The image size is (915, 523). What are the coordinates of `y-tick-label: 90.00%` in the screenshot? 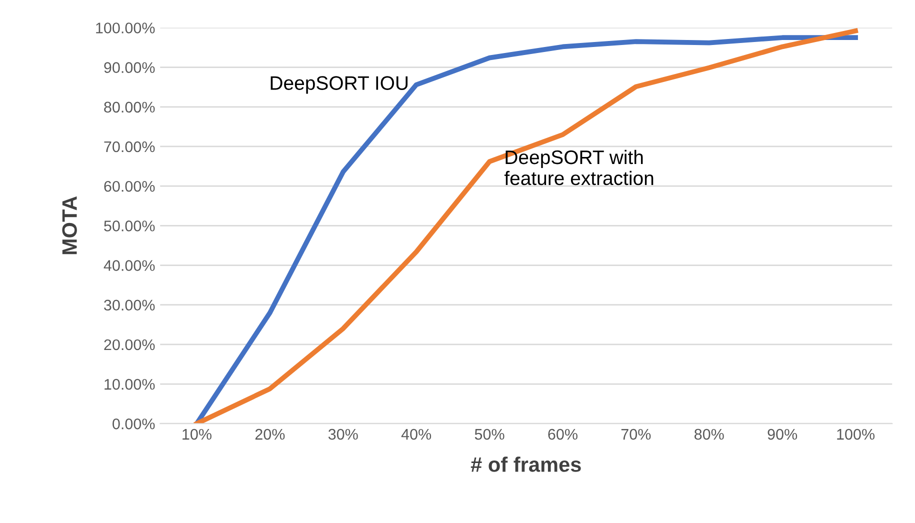 It's located at (129, 67).